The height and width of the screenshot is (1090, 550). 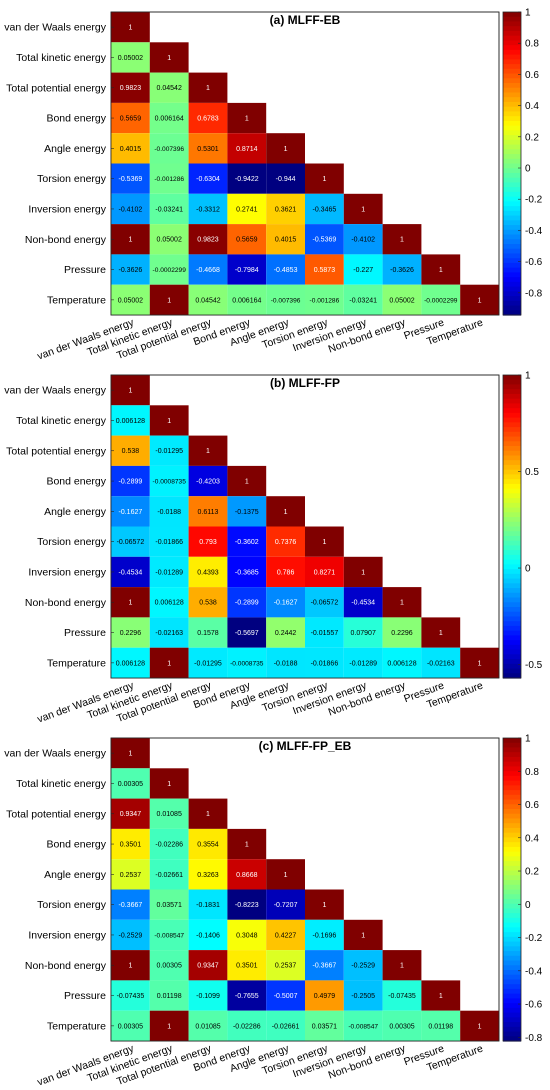 What do you see at coordinates (440, 1026) in the screenshot?
I see `cell-value-c: 0.01198` at bounding box center [440, 1026].